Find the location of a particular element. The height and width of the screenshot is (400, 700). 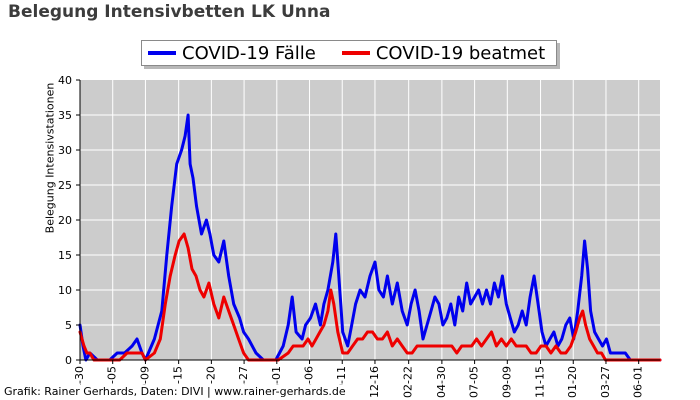

x-tick-label: 03-27 is located at coordinates (605, 382).